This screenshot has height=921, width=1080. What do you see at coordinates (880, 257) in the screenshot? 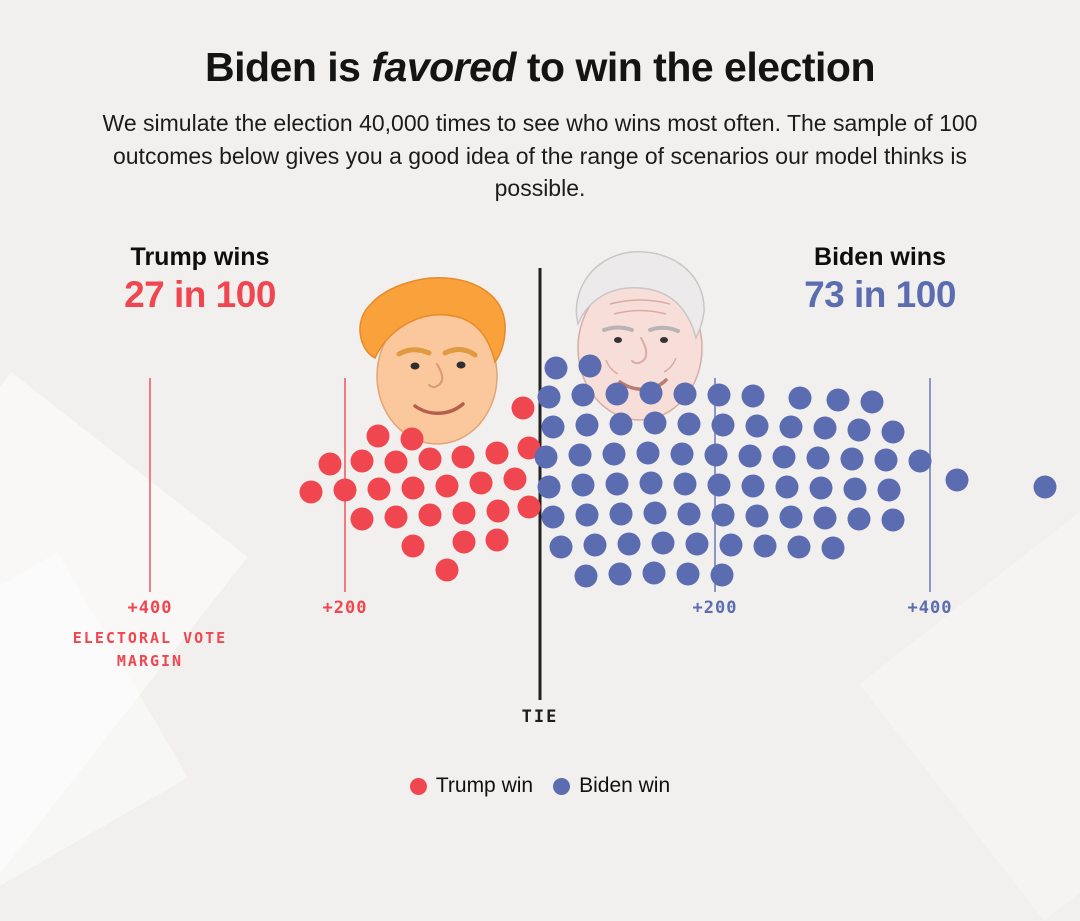
I see `biden-wins-label: Biden wins` at bounding box center [880, 257].